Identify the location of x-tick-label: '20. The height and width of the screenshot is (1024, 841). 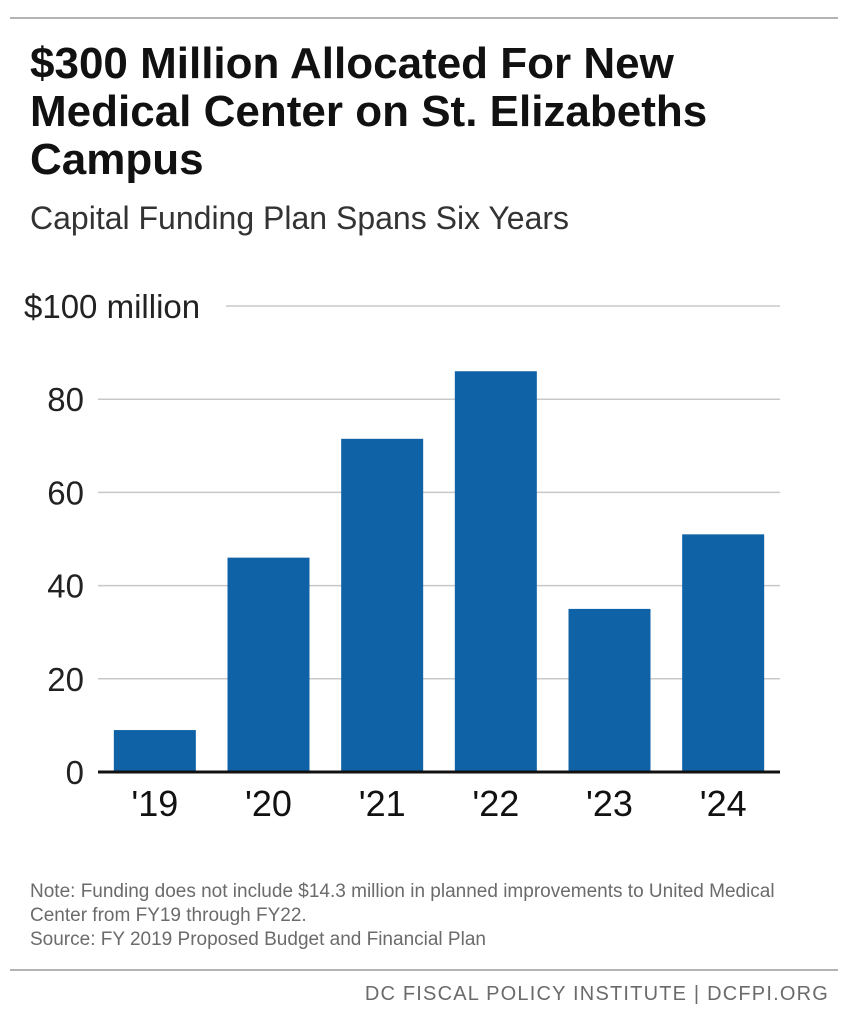
(268, 803).